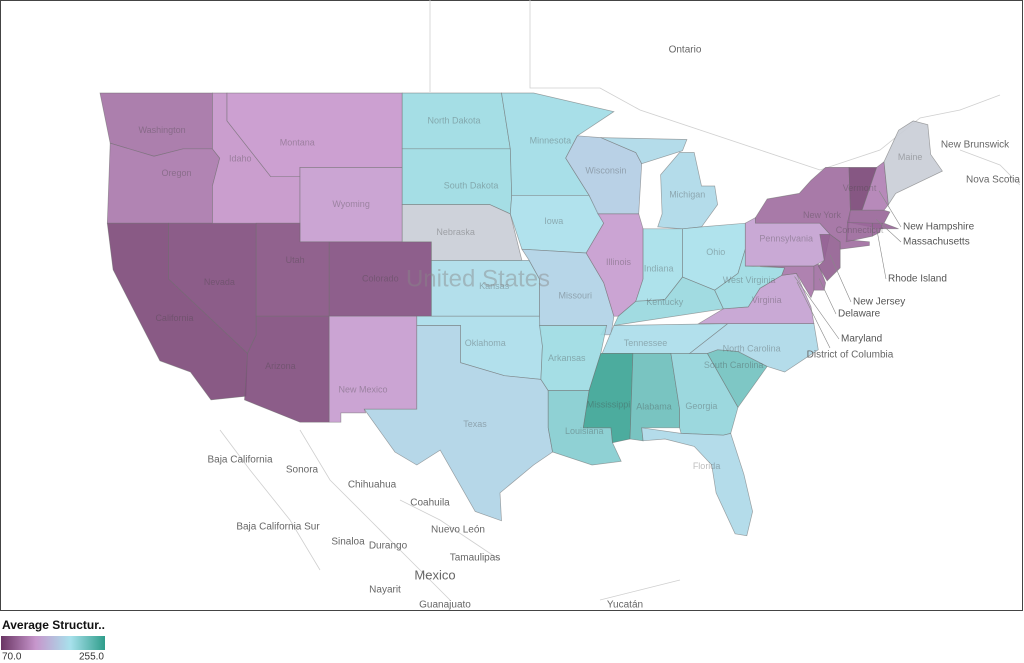 This screenshot has height=663, width=1024. I want to click on state-label: Alabama, so click(654, 407).